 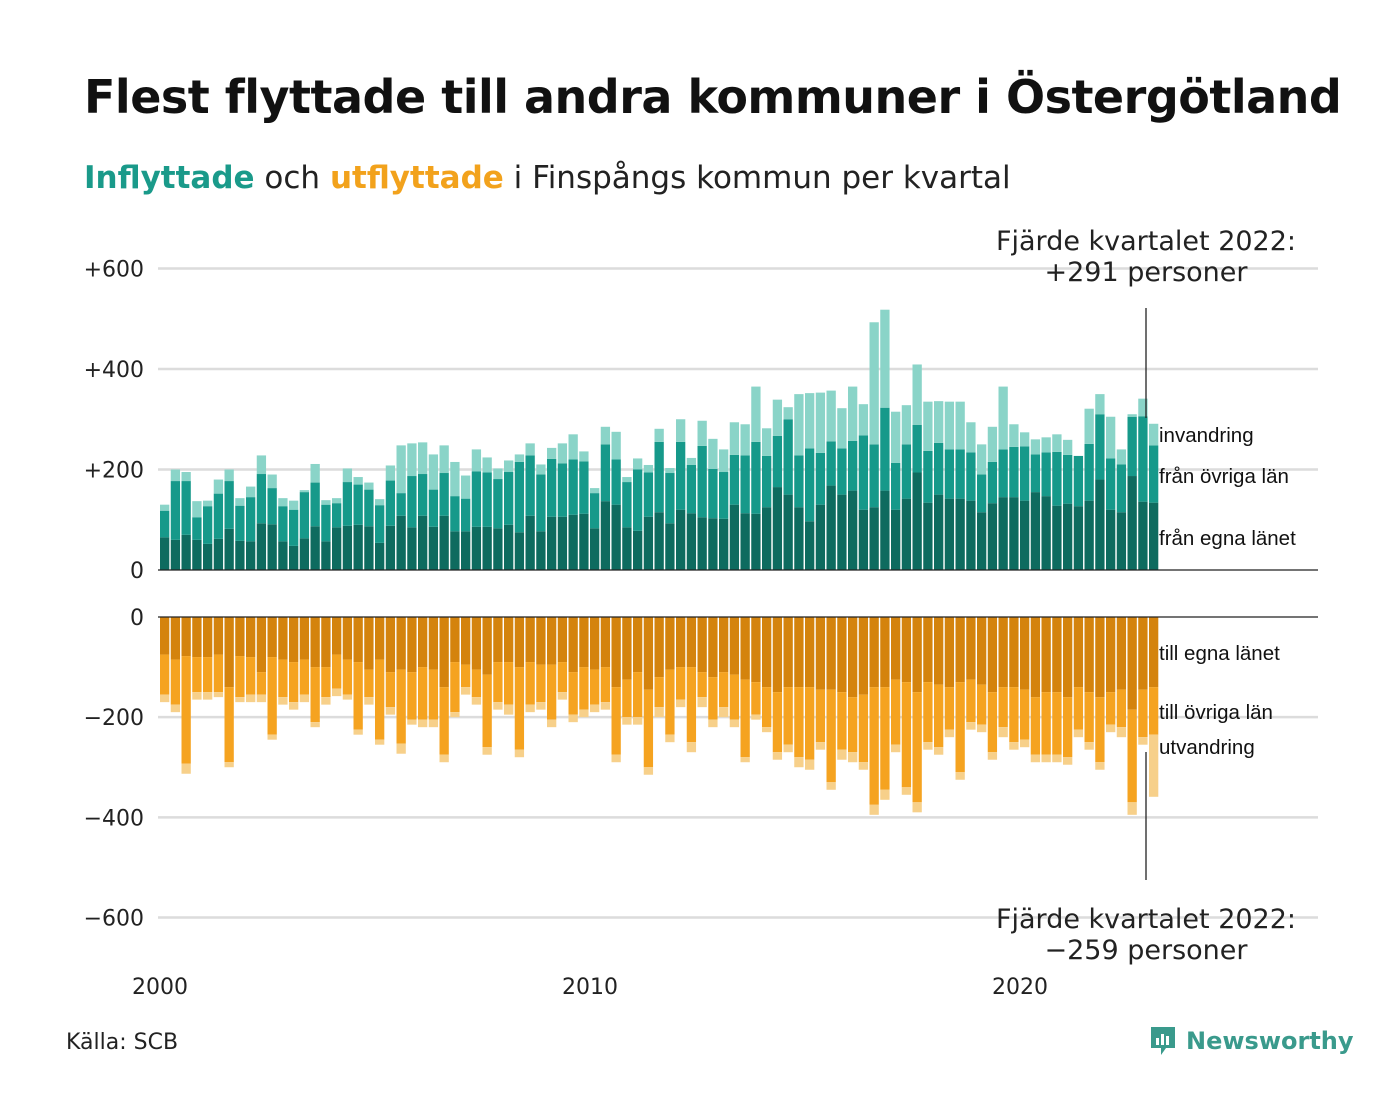 What do you see at coordinates (137, 618) in the screenshot?
I see `ytick-label-bottom: 0` at bounding box center [137, 618].